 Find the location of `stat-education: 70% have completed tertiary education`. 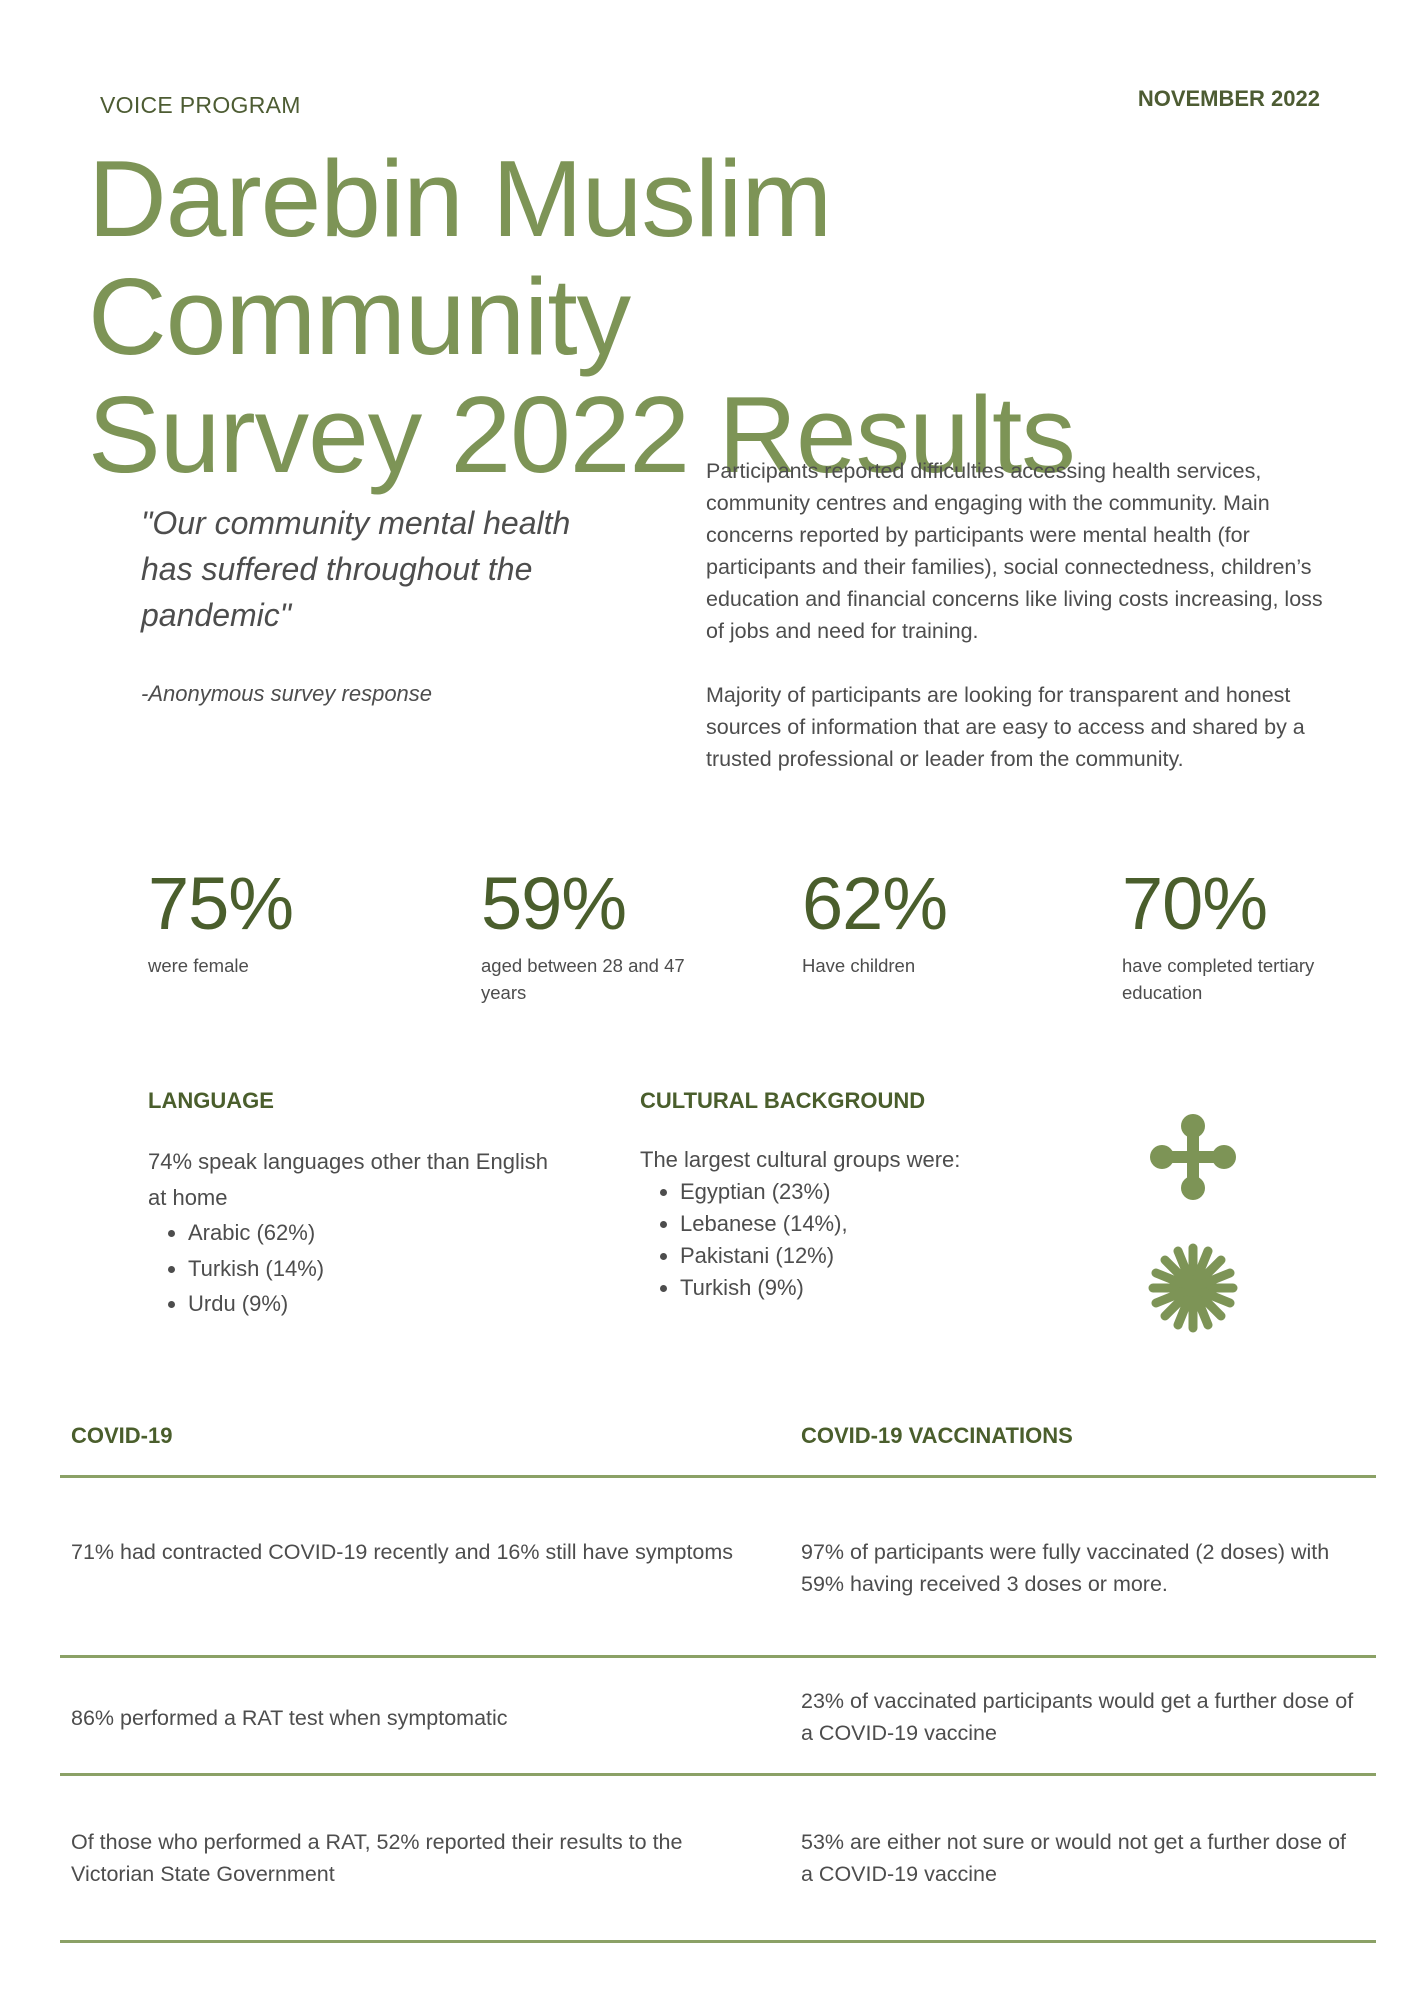

stat-education: 70% have completed tertiary education is located at coordinates (1237, 932).